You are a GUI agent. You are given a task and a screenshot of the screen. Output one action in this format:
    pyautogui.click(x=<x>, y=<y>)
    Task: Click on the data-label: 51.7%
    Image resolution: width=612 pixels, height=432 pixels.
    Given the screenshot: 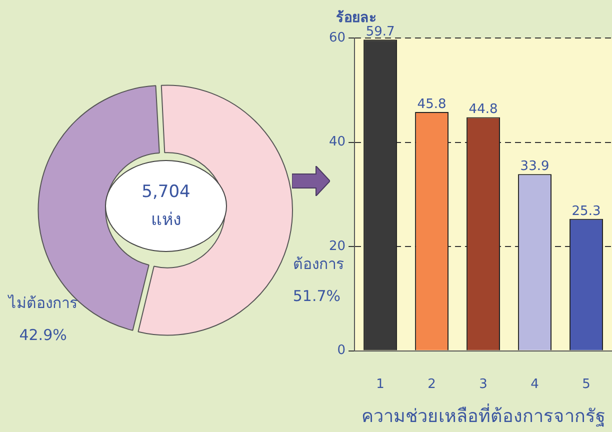 What is the action you would take?
    pyautogui.click(x=316, y=295)
    